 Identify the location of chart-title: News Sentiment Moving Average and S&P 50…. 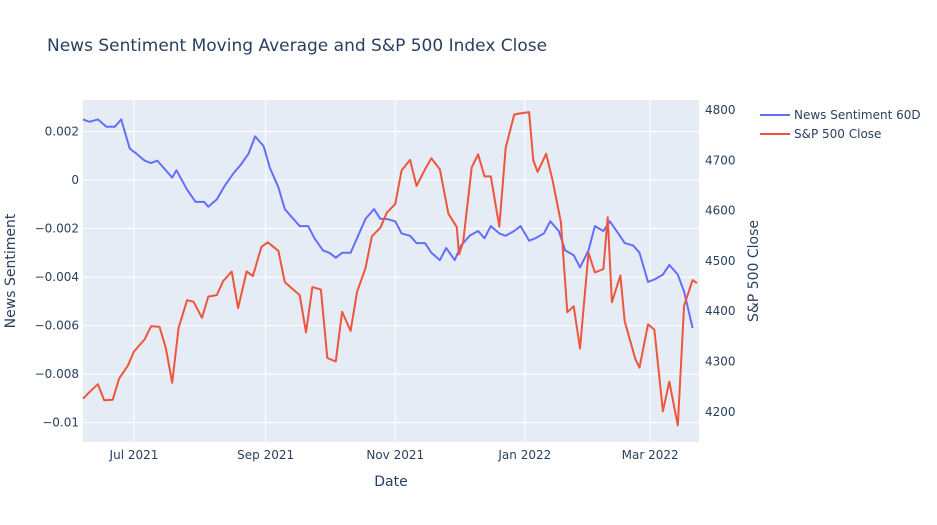
(297, 46).